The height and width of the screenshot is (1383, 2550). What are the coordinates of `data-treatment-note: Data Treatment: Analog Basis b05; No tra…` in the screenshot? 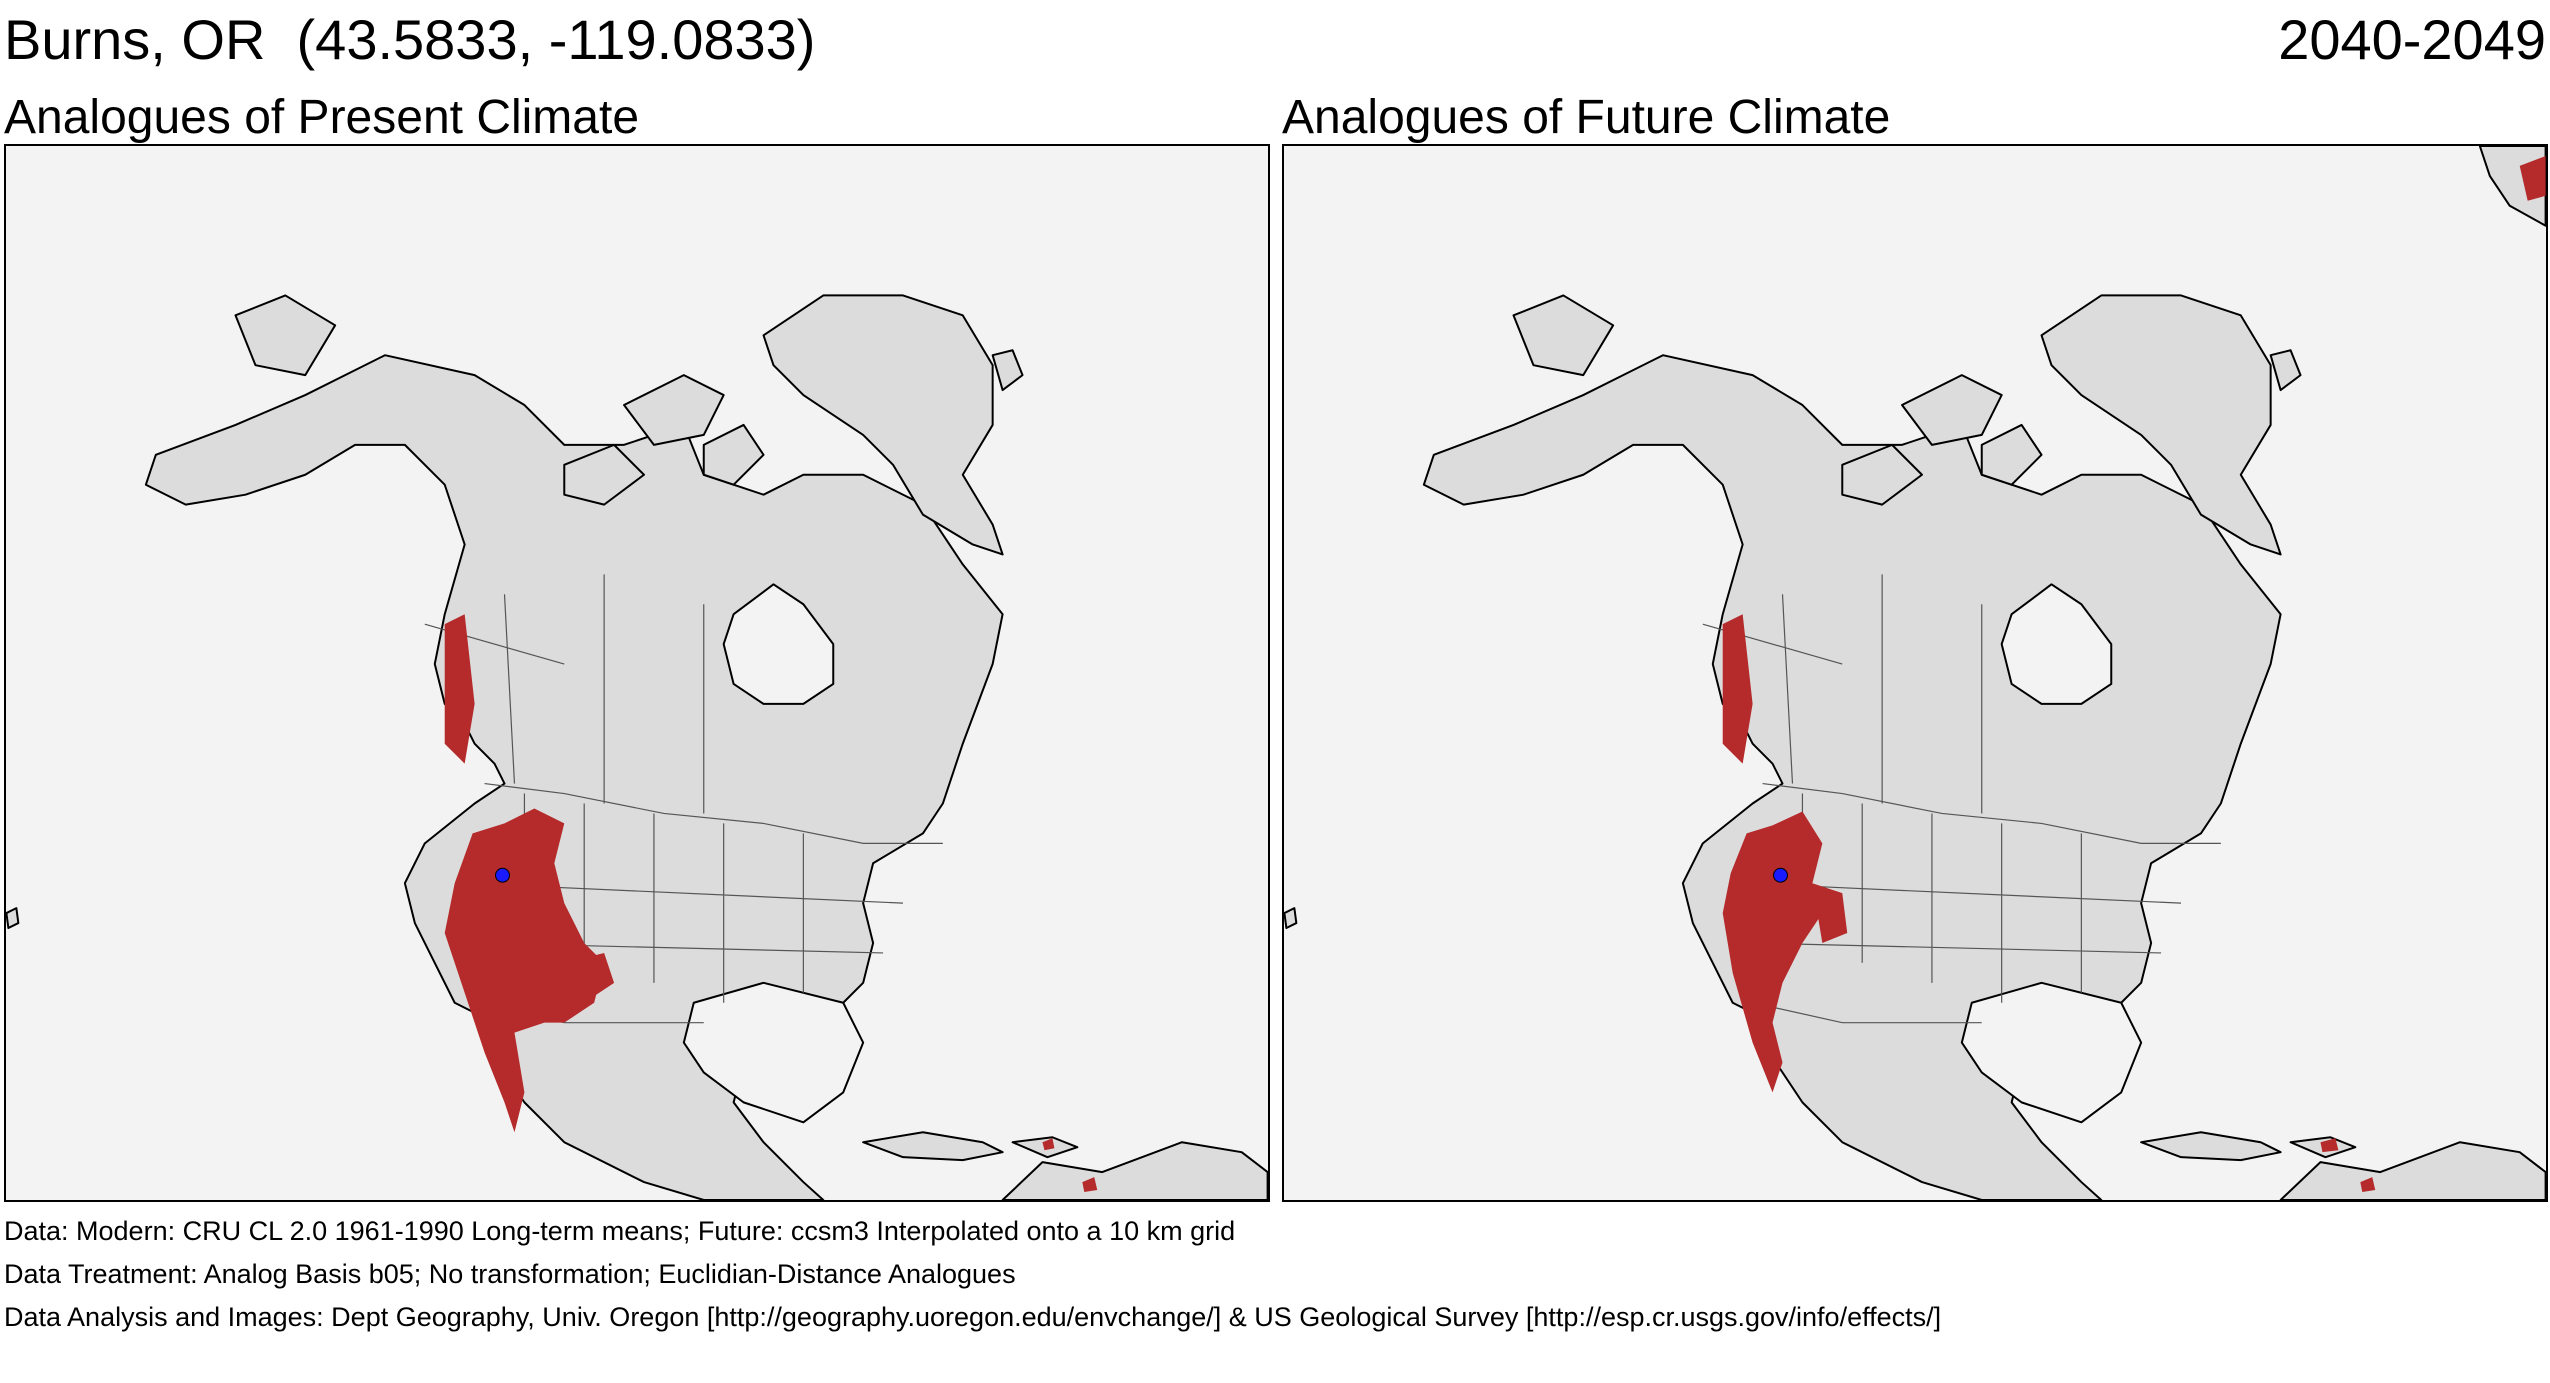 It's located at (510, 1274).